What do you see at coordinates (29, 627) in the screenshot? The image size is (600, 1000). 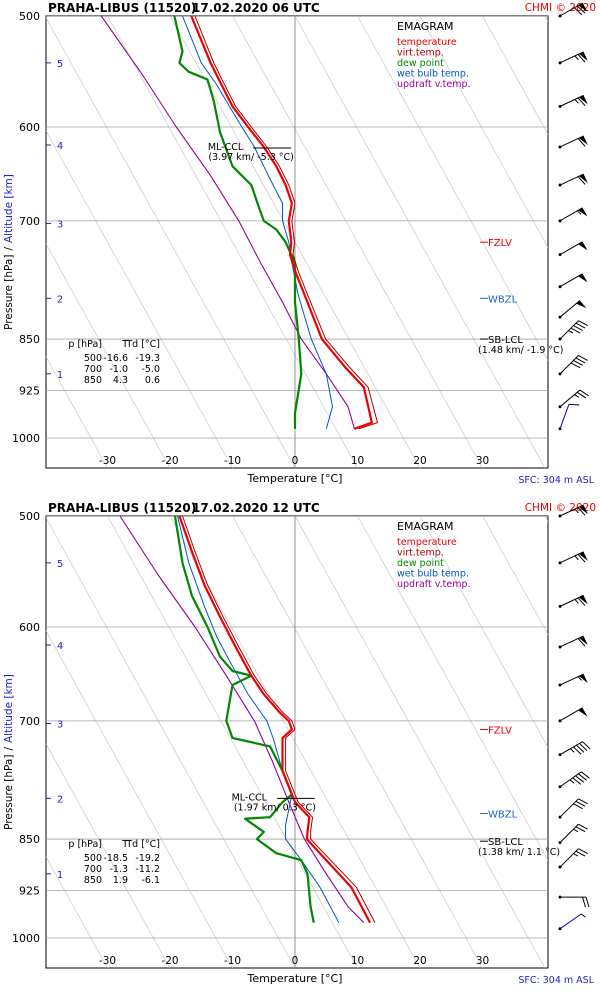 I see `pressure-tick-label: 600` at bounding box center [29, 627].